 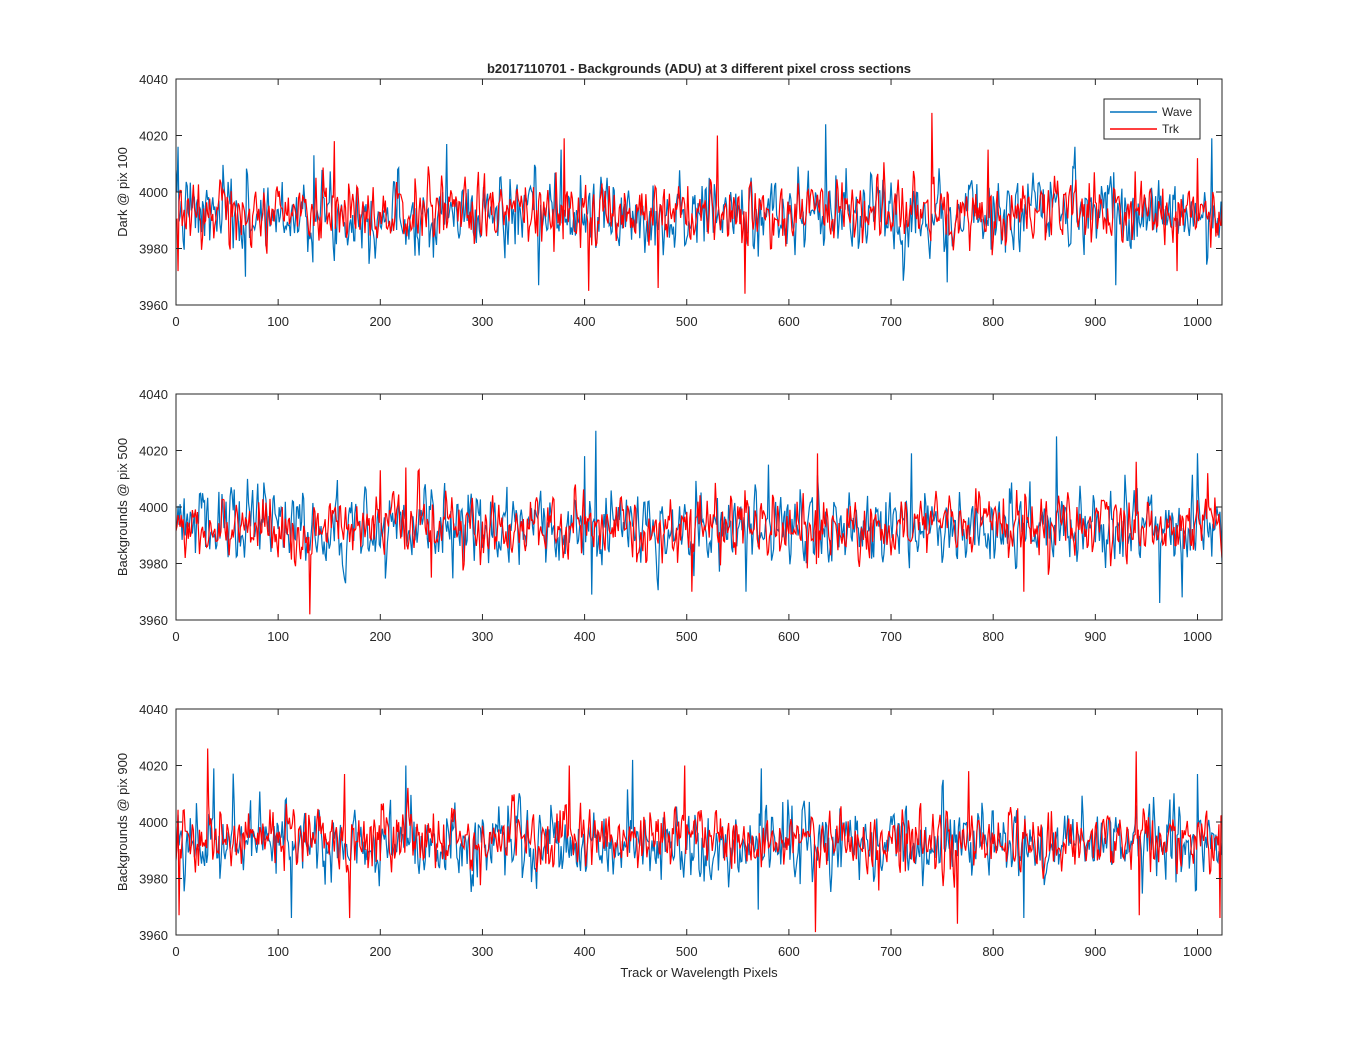 I want to click on legend-label-wave: Wave, so click(x=1177, y=112).